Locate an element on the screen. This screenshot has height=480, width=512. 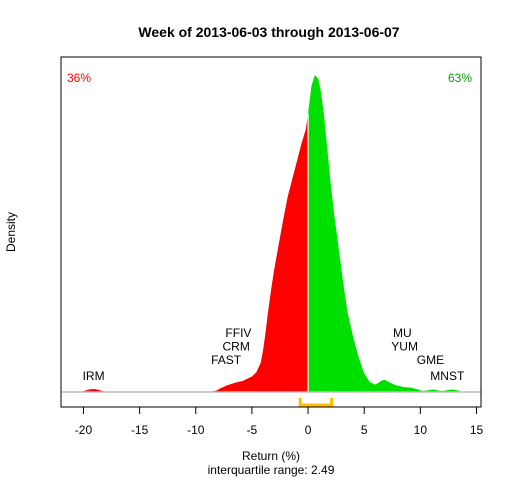
ticker-label-crm: CRM is located at coordinates (236, 347).